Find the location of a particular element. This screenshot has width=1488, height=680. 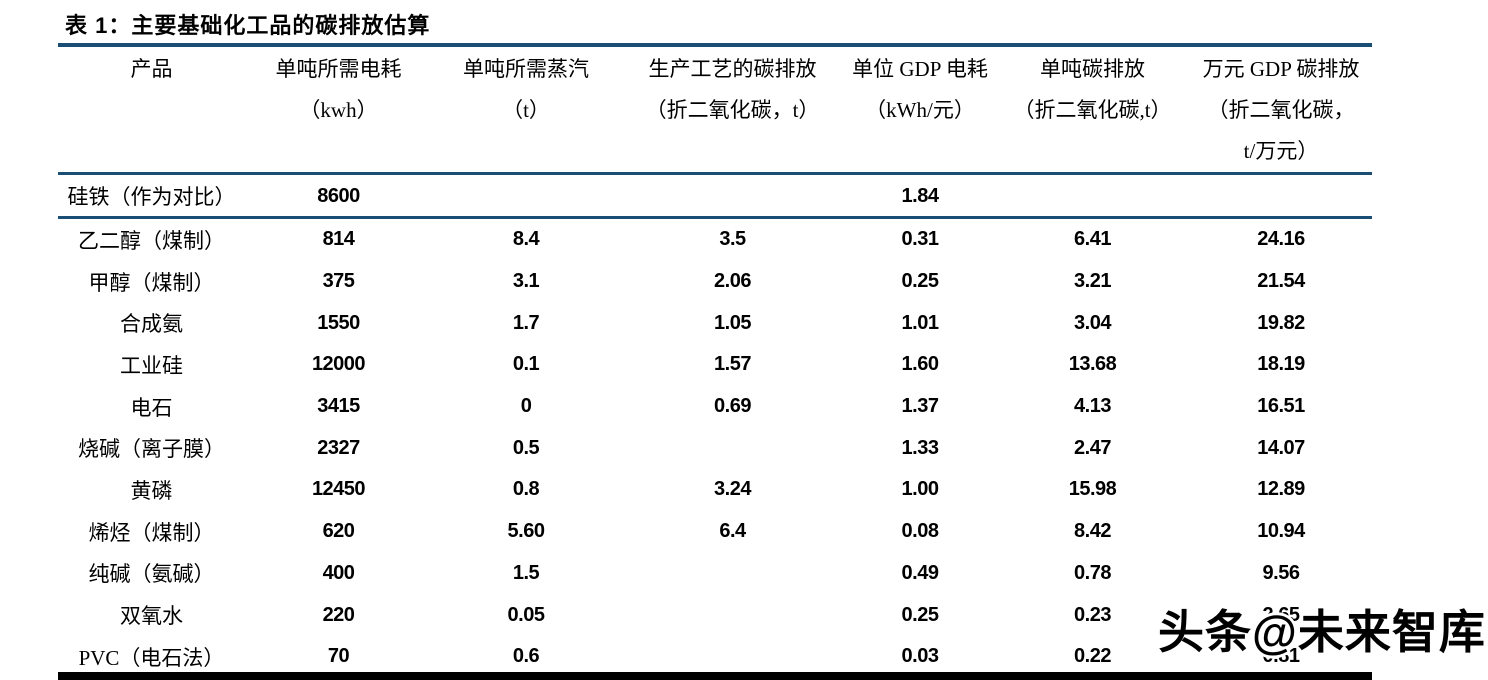

value-cell: 24.16 is located at coordinates (1281, 239).